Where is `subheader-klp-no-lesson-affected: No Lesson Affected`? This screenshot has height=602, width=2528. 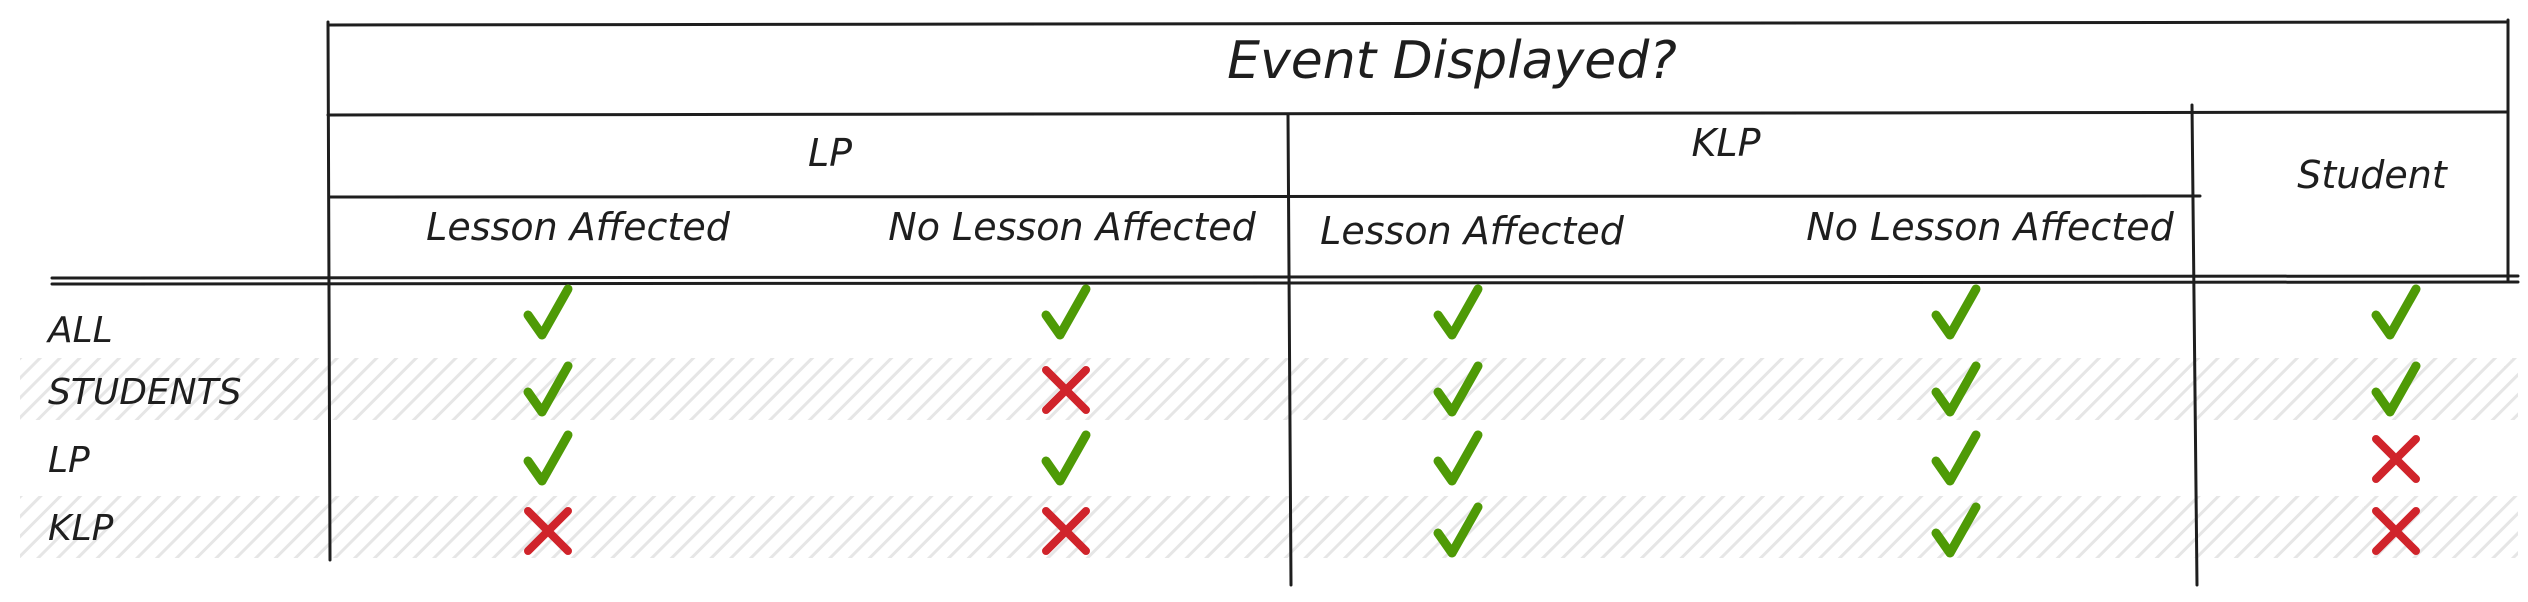
subheader-klp-no-lesson-affected: No Lesson Affected is located at coordinates (1990, 227).